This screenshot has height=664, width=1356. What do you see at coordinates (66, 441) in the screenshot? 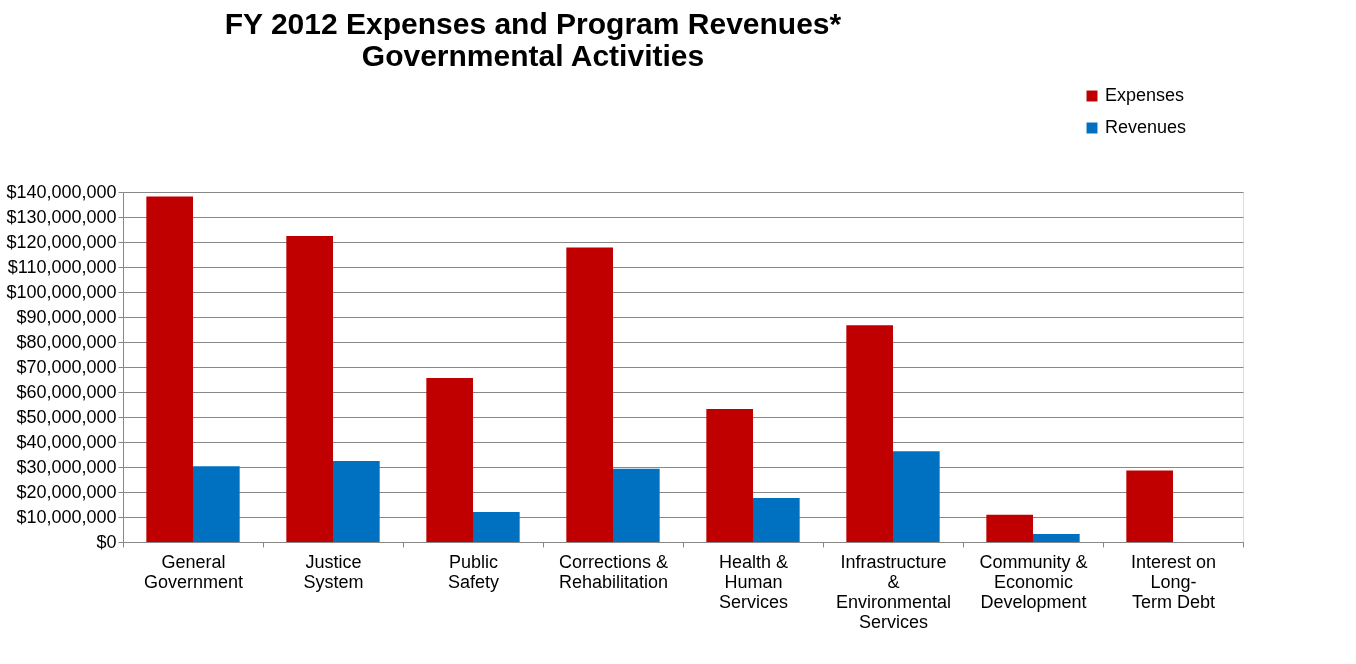
I see `y-tick-label: $40,000,000` at bounding box center [66, 441].